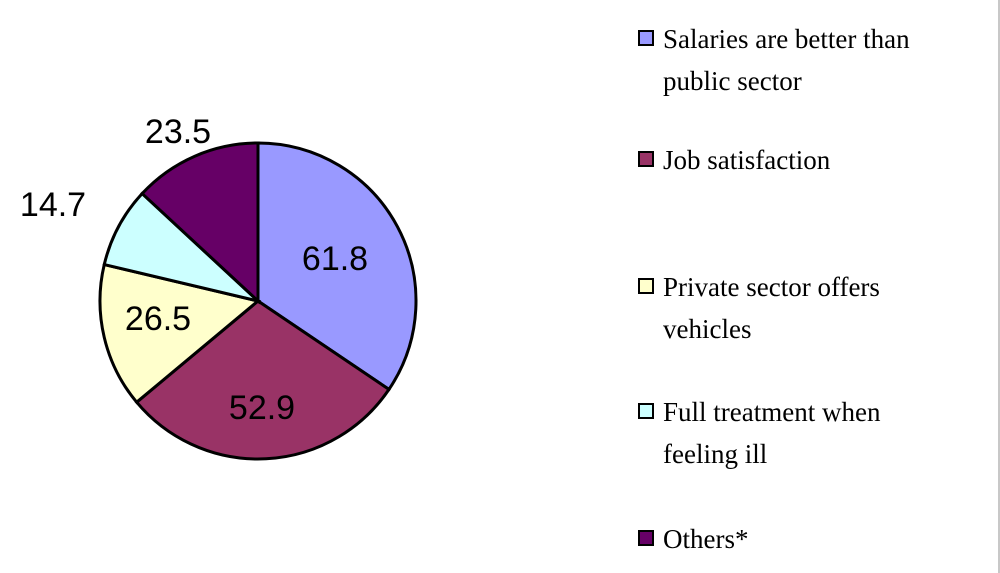  Describe the element at coordinates (999, 286) in the screenshot. I see `right-edge-divider` at that location.